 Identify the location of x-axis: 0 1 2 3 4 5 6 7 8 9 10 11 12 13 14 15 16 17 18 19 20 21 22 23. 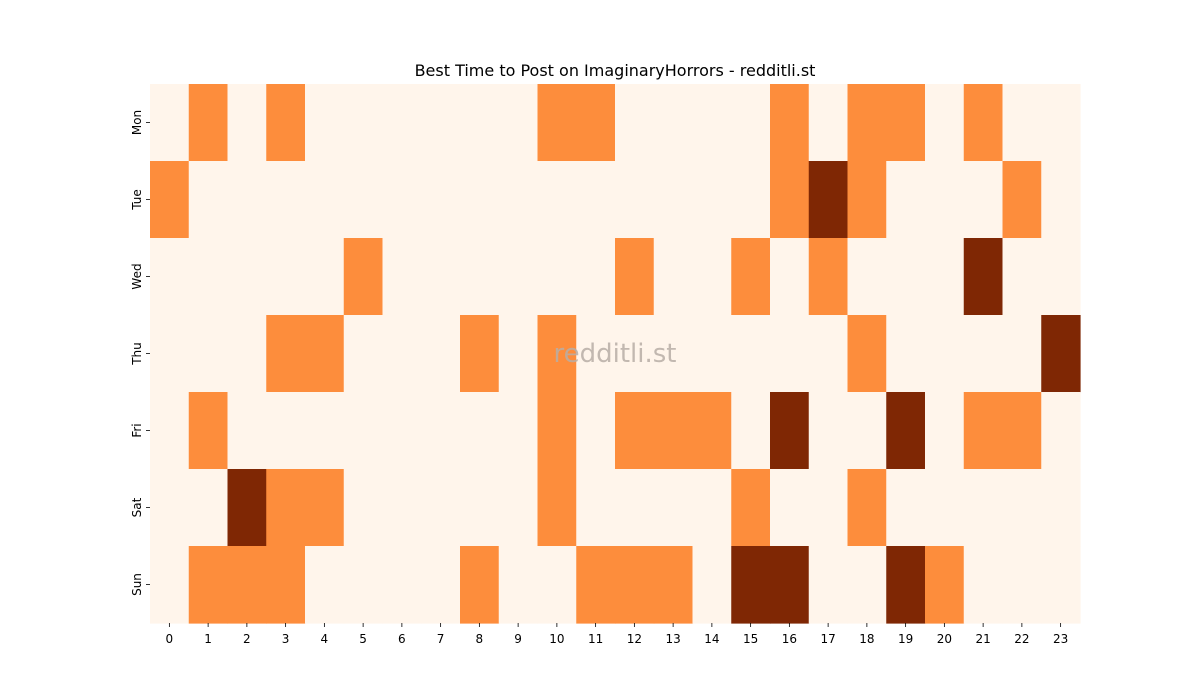
(617, 634).